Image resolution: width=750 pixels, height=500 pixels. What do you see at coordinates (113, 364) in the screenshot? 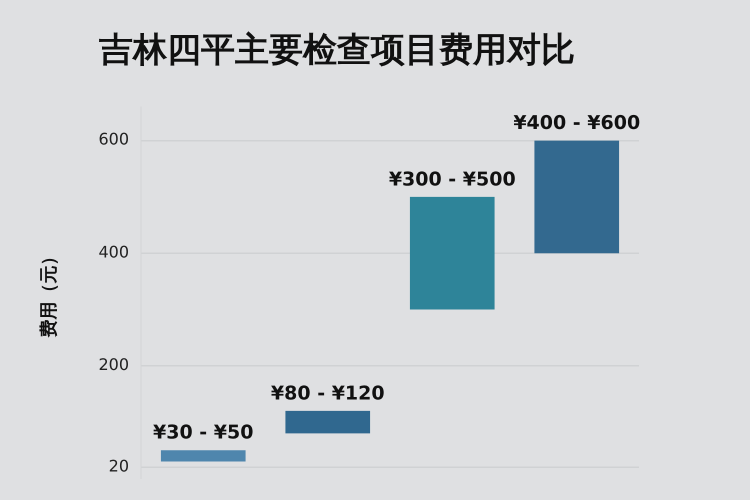
I see `y-tick-label: 200` at bounding box center [113, 364].